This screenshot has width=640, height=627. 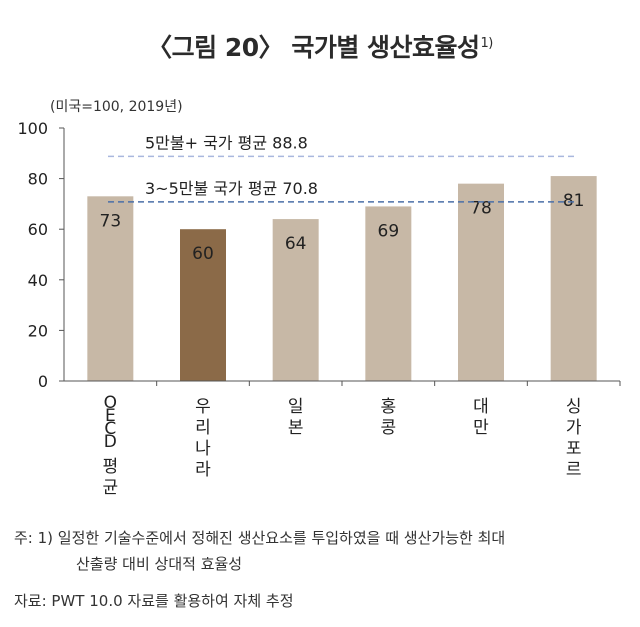 What do you see at coordinates (38, 280) in the screenshot?
I see `y-tick-label: 40` at bounding box center [38, 280].